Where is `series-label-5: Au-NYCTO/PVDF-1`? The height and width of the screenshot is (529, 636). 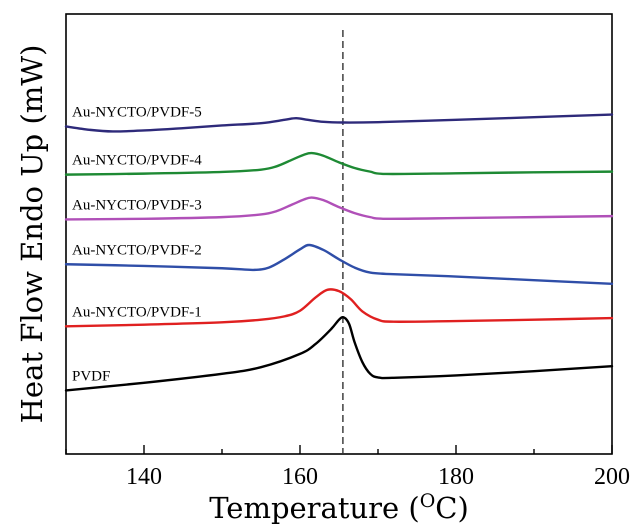 series-label-5: Au-NYCTO/PVDF-1 is located at coordinates (137, 312).